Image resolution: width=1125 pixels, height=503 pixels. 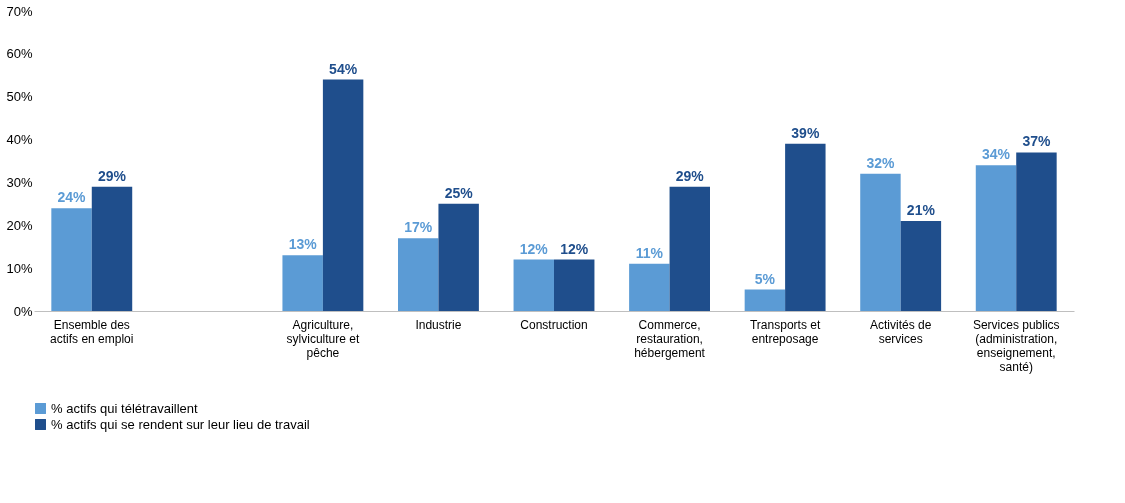 I want to click on x-tick-label: Transports et entreposage, so click(x=785, y=331).